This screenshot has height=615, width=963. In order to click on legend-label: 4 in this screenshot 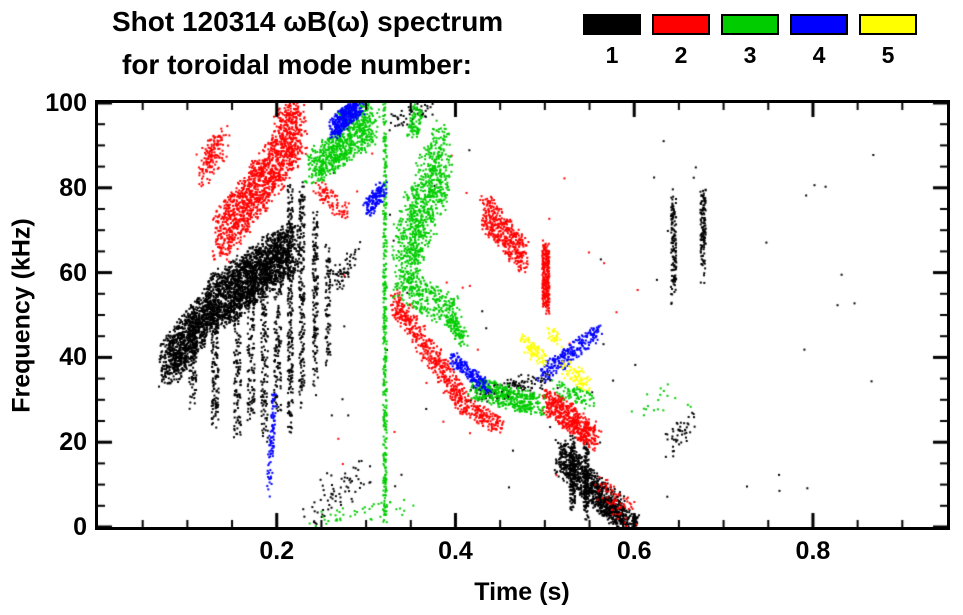, I will do `click(819, 55)`.